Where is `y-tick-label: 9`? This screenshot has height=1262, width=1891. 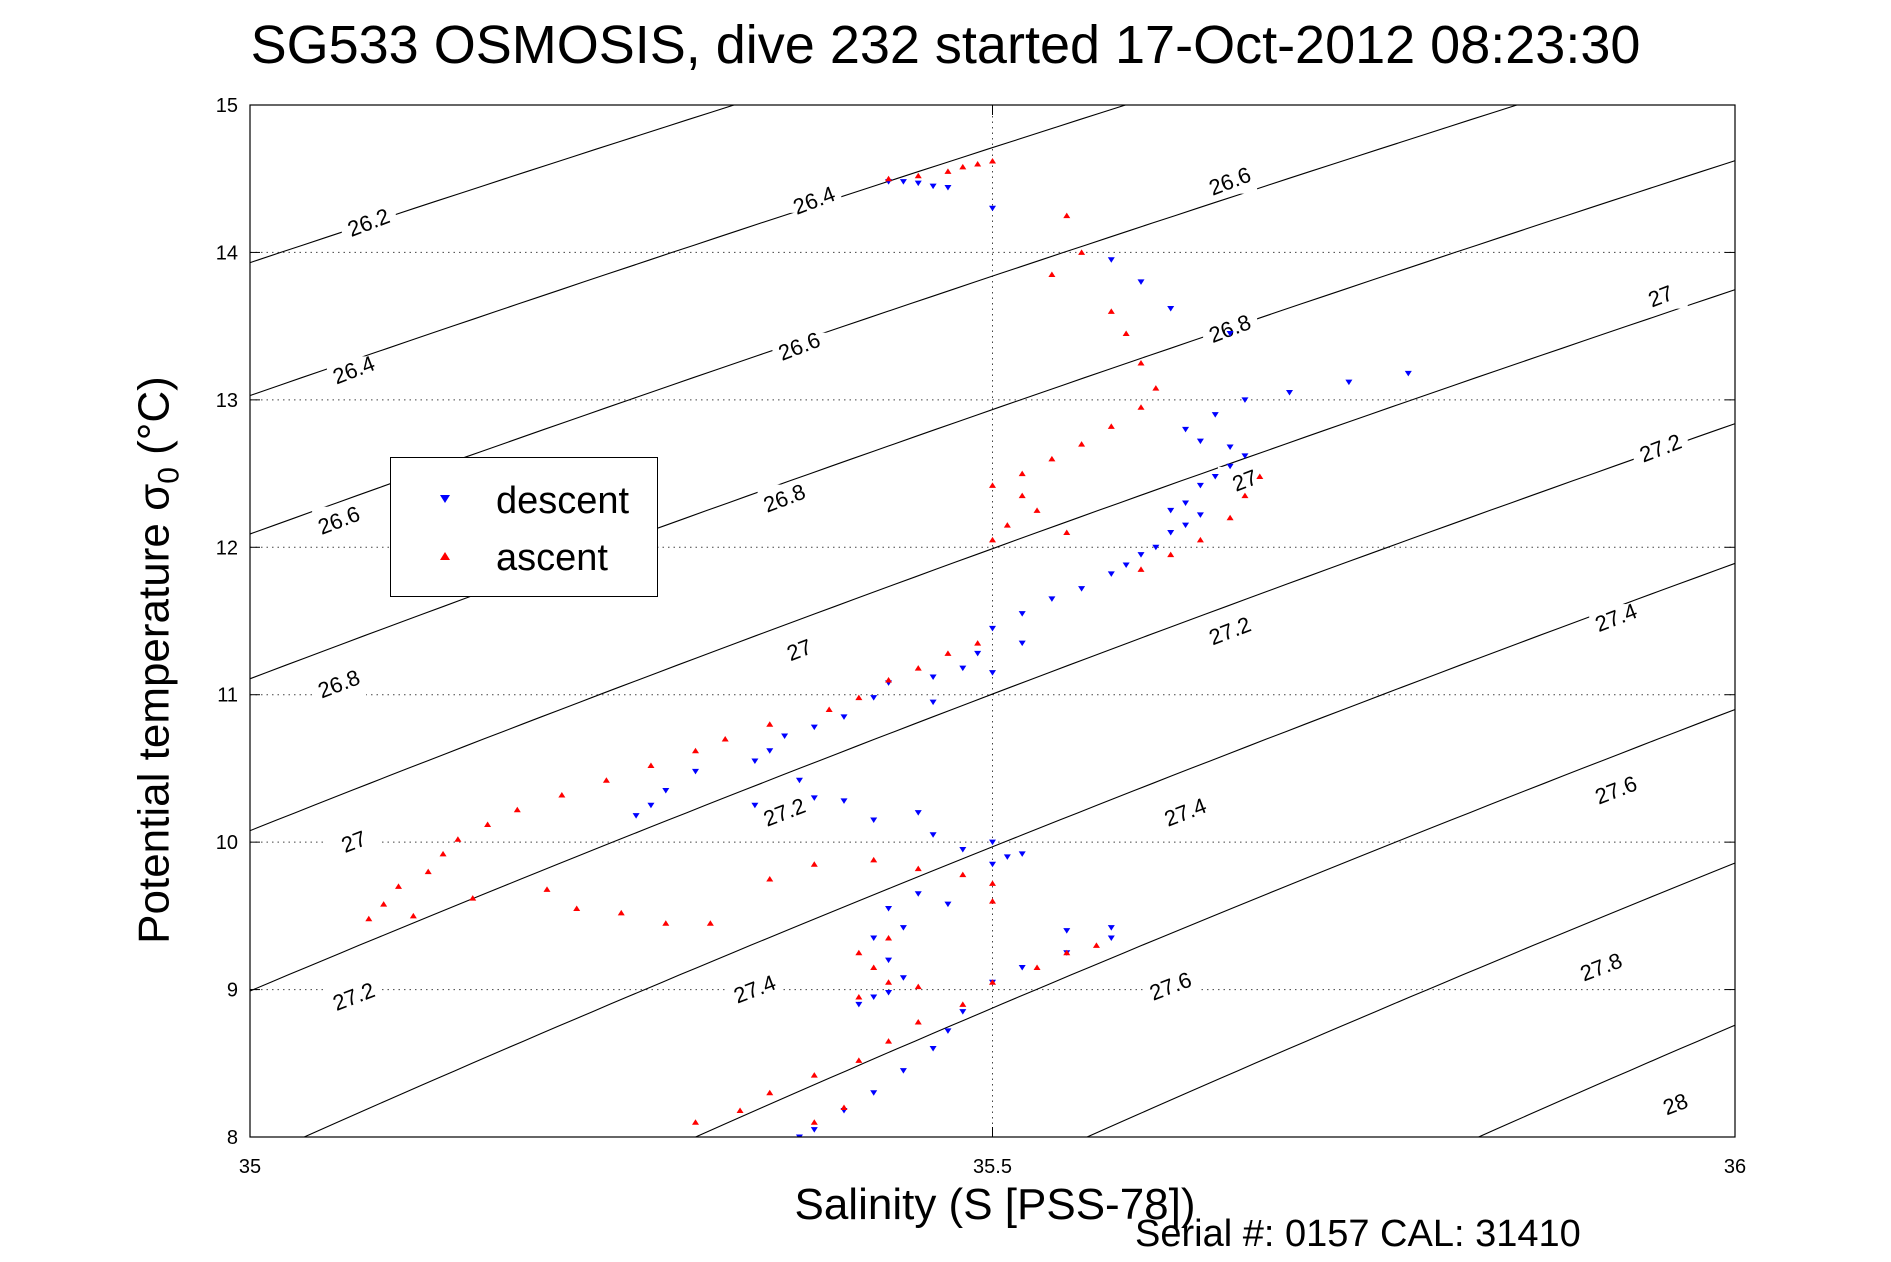
y-tick-label: 9 is located at coordinates (232, 991).